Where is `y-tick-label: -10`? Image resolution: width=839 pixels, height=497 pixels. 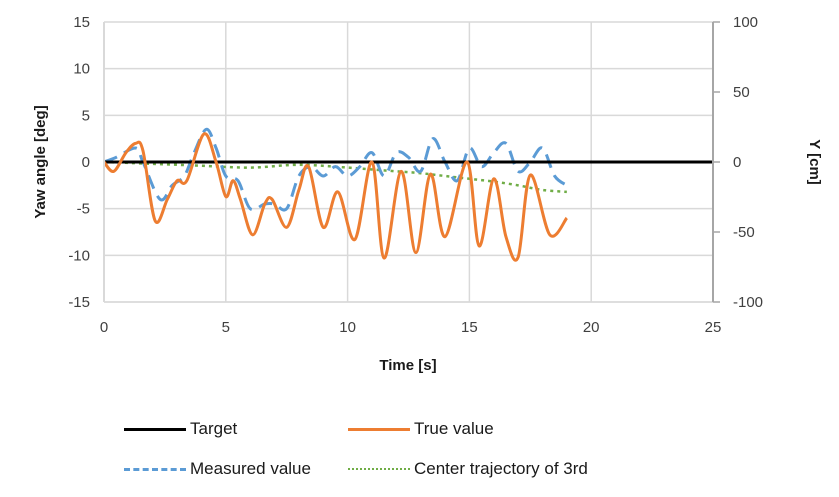
y-tick-label: -10 is located at coordinates (79, 255).